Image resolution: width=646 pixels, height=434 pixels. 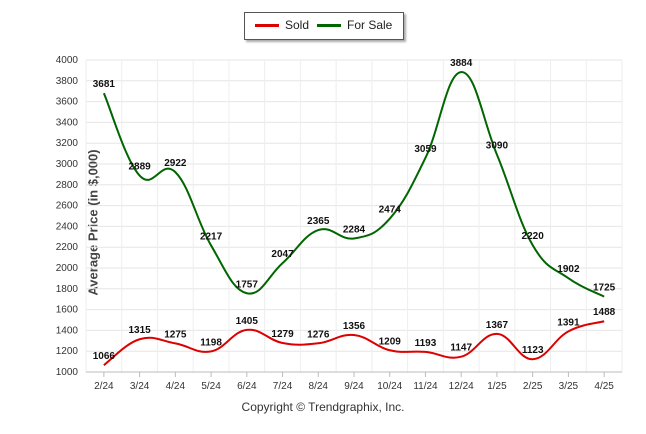 What do you see at coordinates (425, 386) in the screenshot?
I see `x-tick-label: 11/24` at bounding box center [425, 386].